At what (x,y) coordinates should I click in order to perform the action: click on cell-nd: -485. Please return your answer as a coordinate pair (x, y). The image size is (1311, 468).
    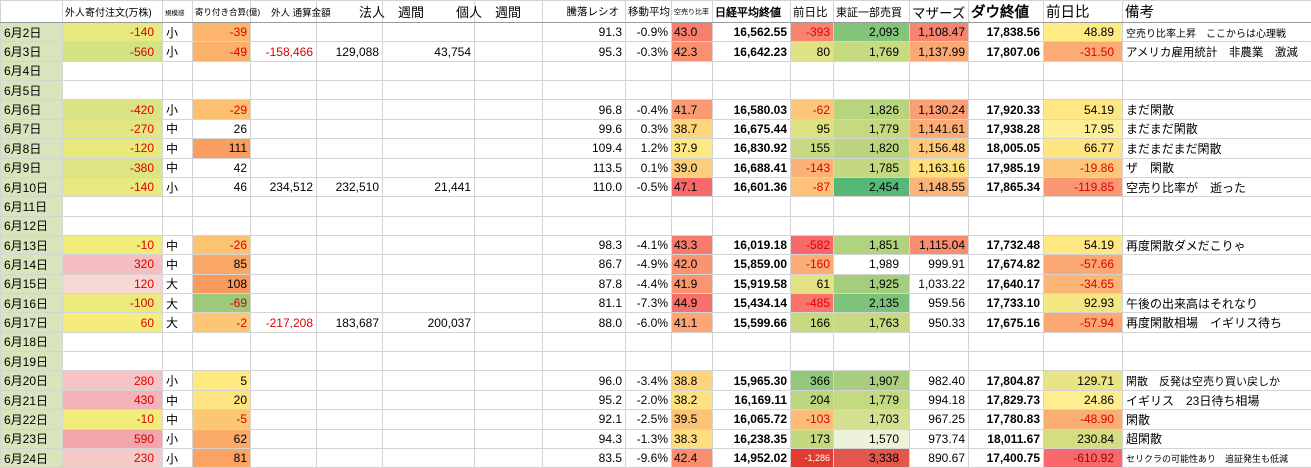
    Looking at the image, I should click on (812, 303).